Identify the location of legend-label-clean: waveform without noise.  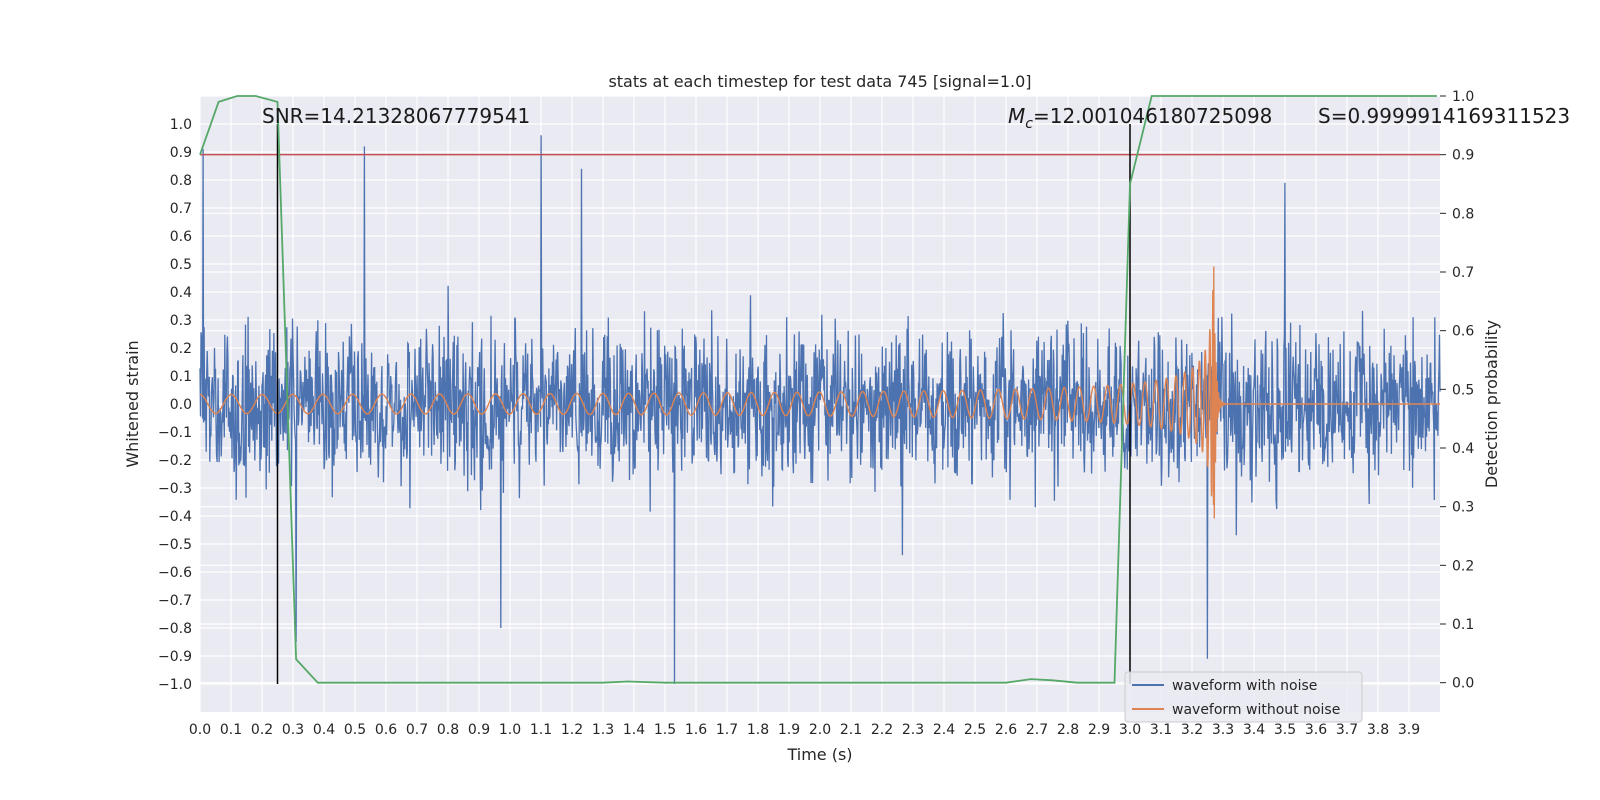
(1256, 710).